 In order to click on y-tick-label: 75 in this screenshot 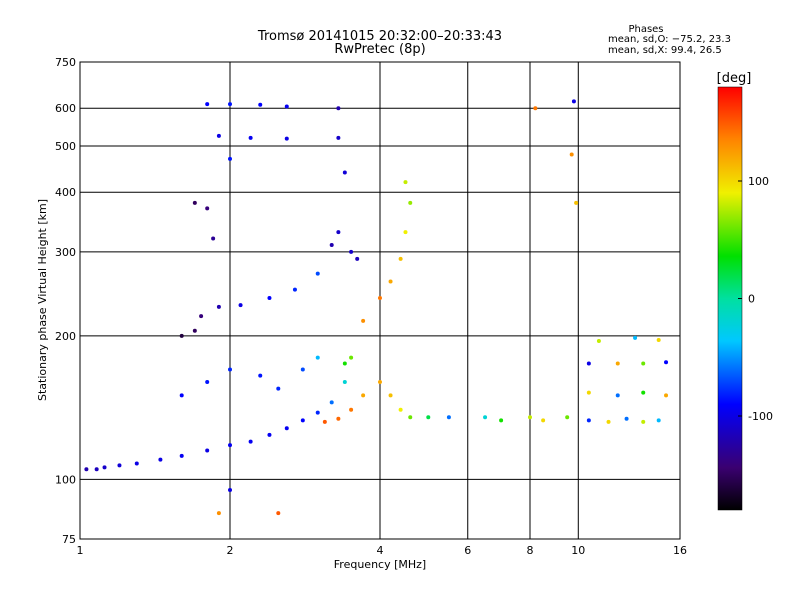, I will do `click(69, 539)`.